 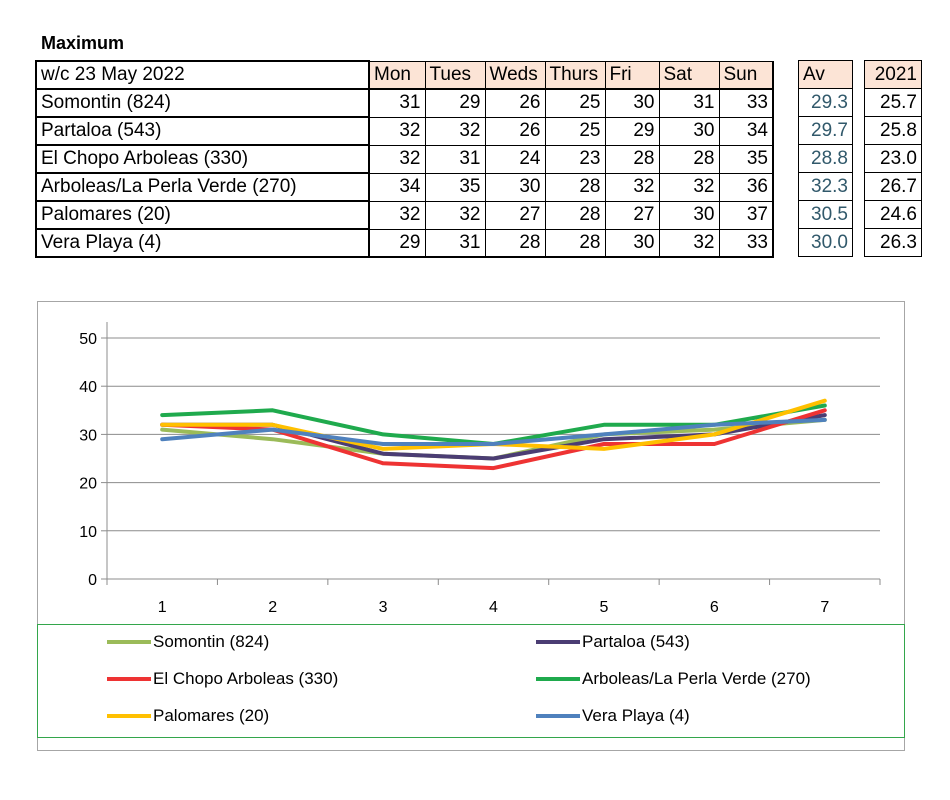 I want to click on table-row: Somontin (824) 31 29 26 25 30 31 33, so click(x=404, y=103).